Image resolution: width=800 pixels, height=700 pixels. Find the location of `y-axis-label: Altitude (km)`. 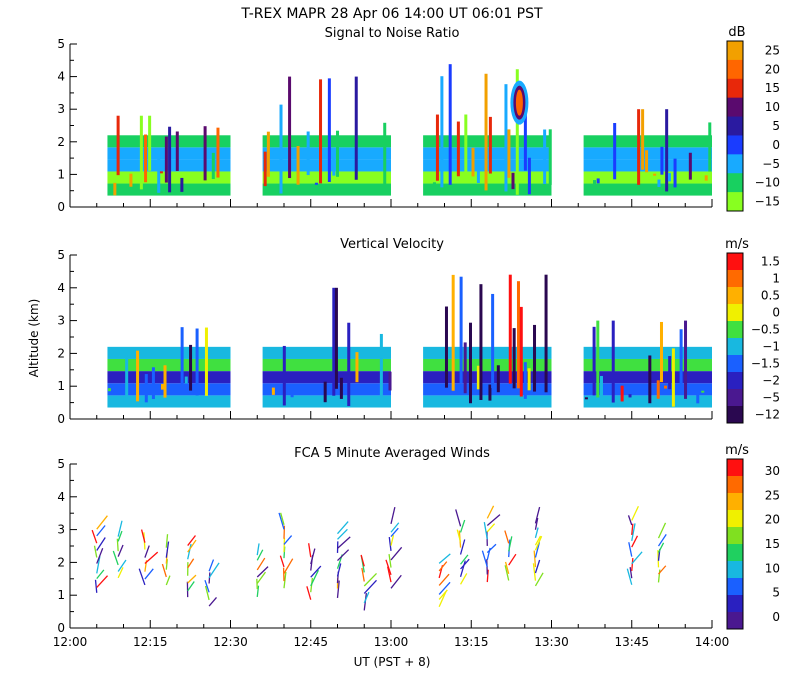

y-axis-label: Altitude (km) is located at coordinates (34, 338).